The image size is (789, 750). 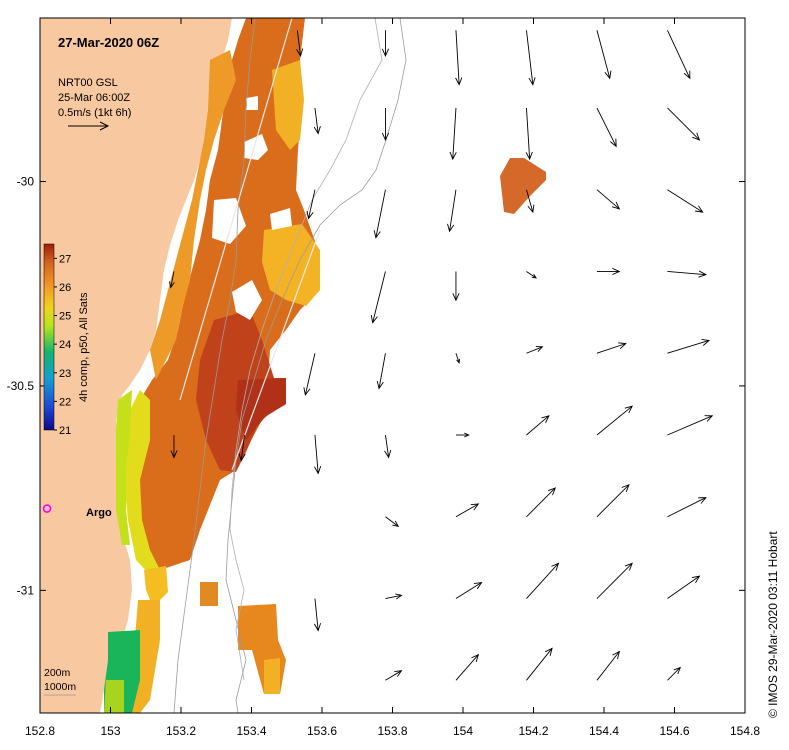 What do you see at coordinates (236, 209) in the screenshot?
I see `satellite-track` at bounding box center [236, 209].